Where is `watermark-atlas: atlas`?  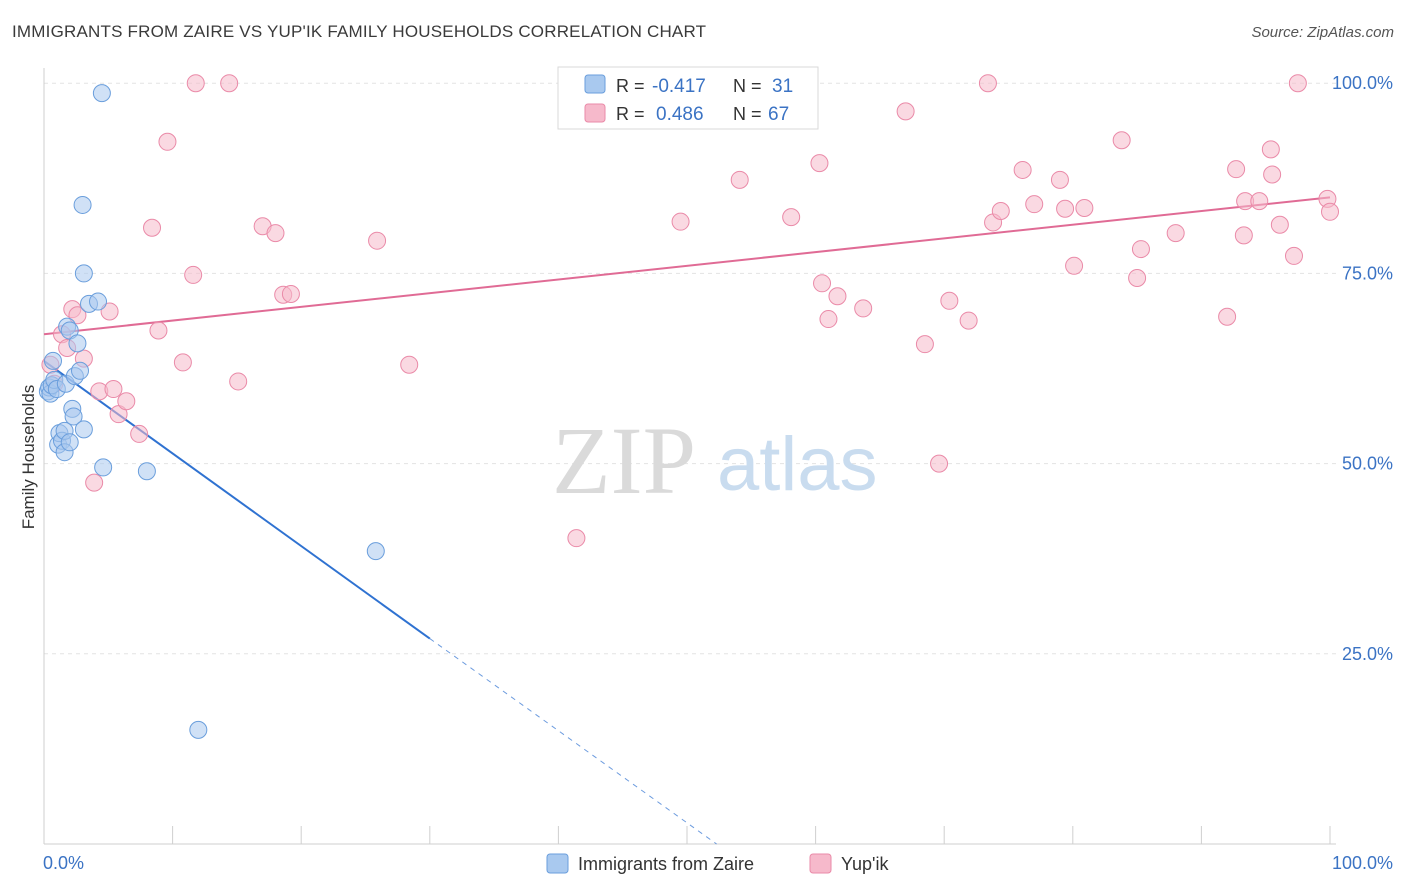
watermark-atlas: atlas is located at coordinates (797, 464).